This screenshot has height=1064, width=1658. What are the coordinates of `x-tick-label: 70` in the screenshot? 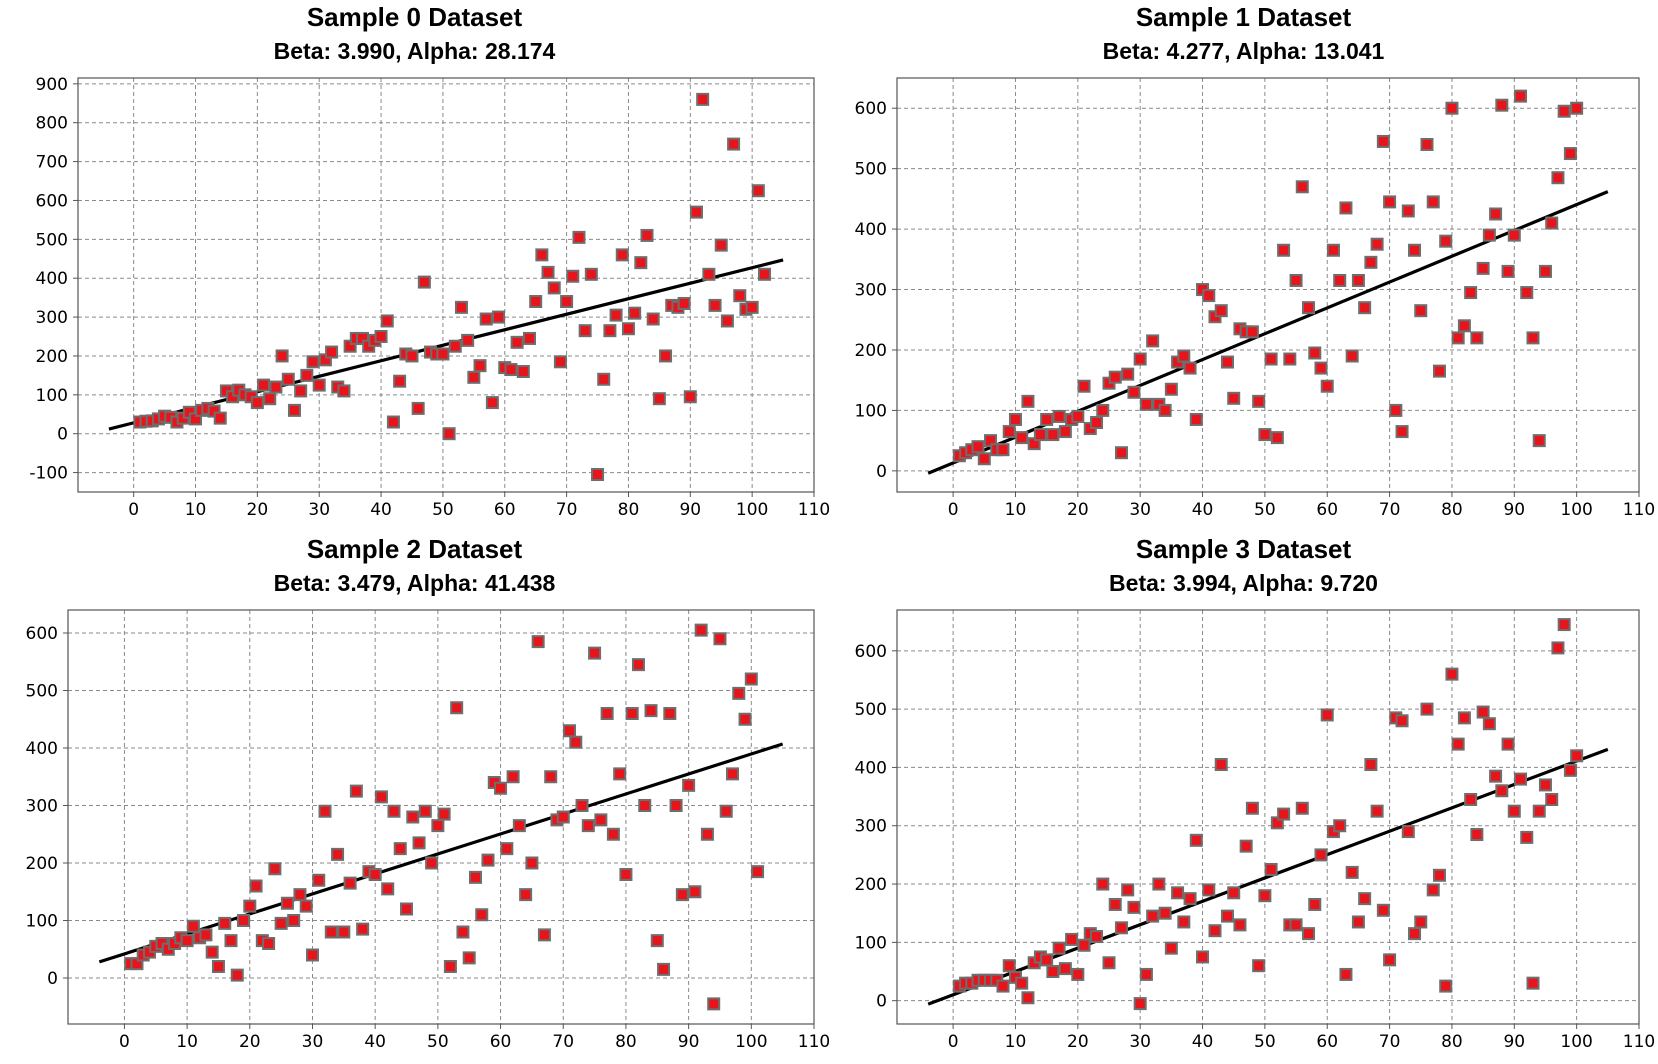 It's located at (563, 1042).